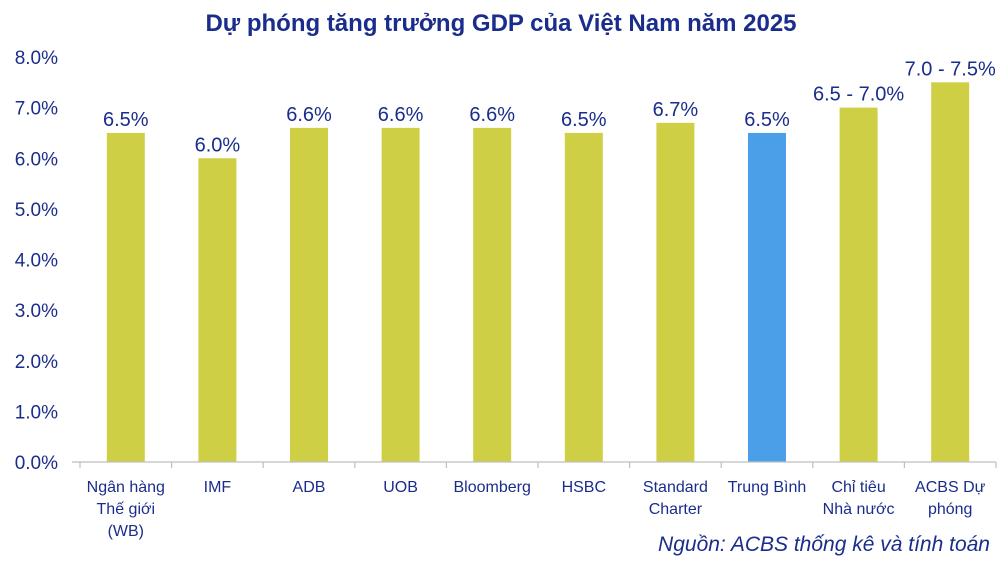 The image size is (1002, 564). I want to click on category-label: Bloomberg, so click(492, 487).